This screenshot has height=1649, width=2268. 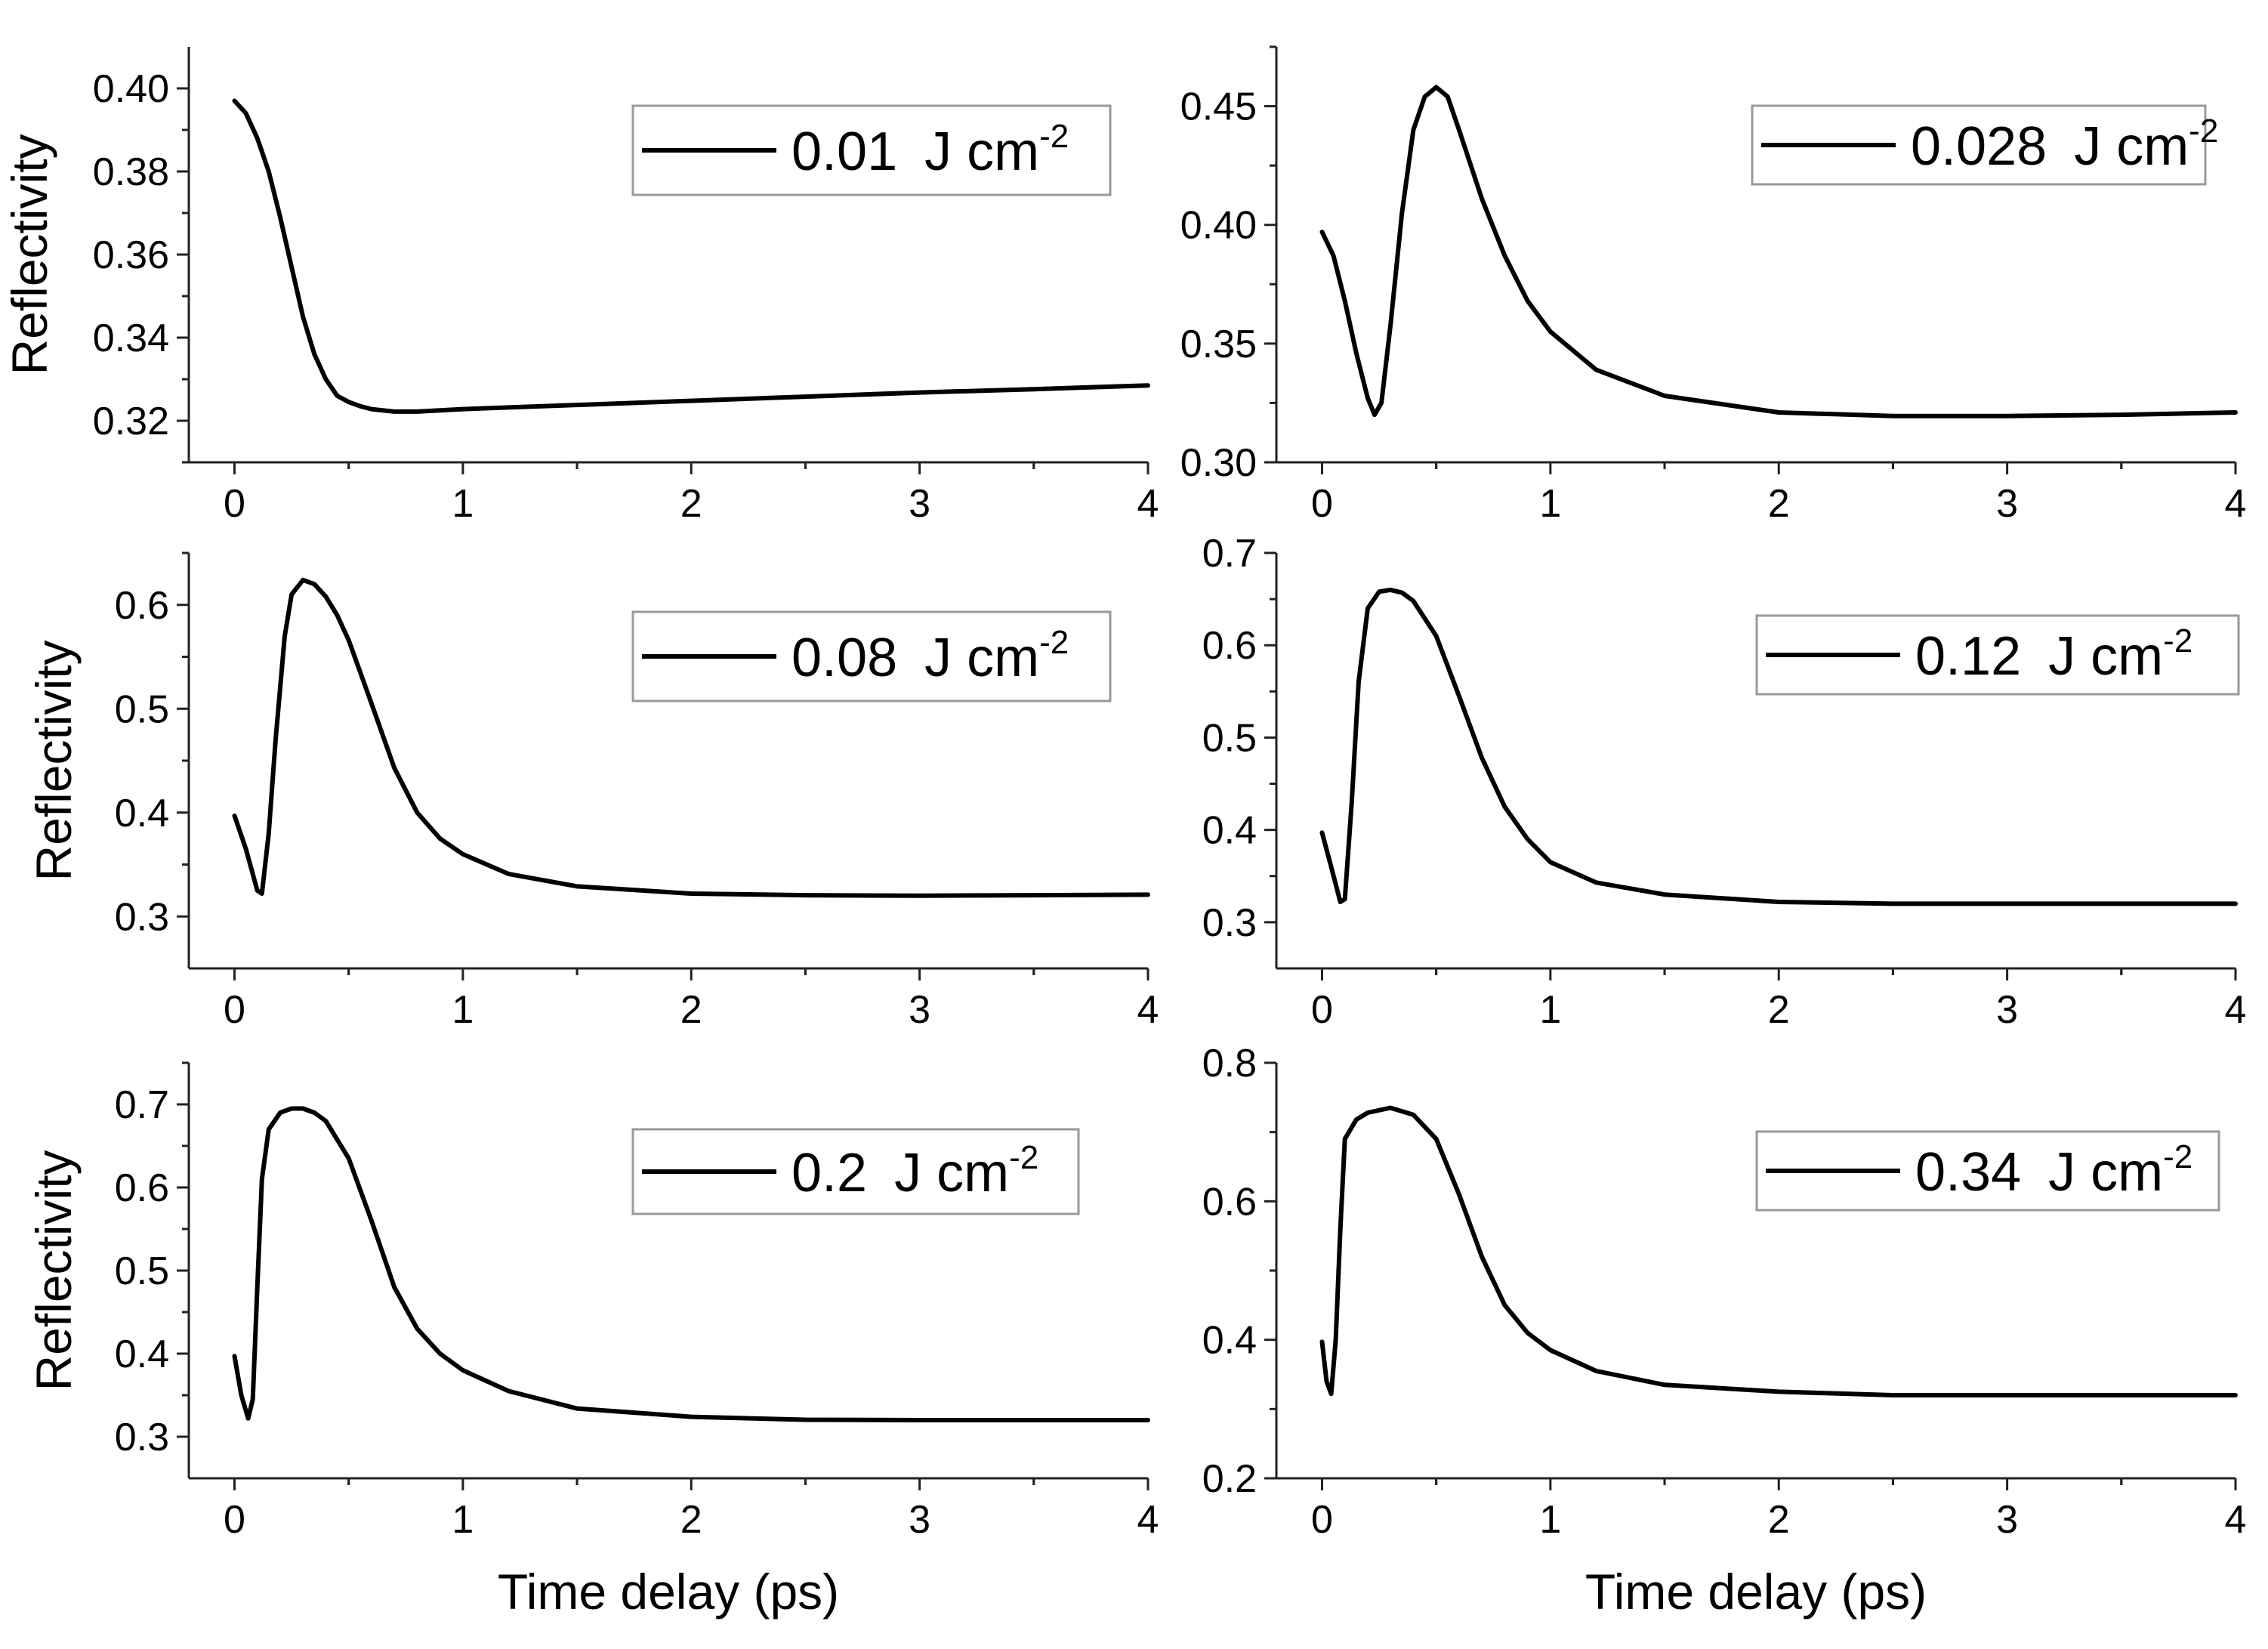 What do you see at coordinates (844, 658) in the screenshot?
I see `legend-value: 0.08` at bounding box center [844, 658].